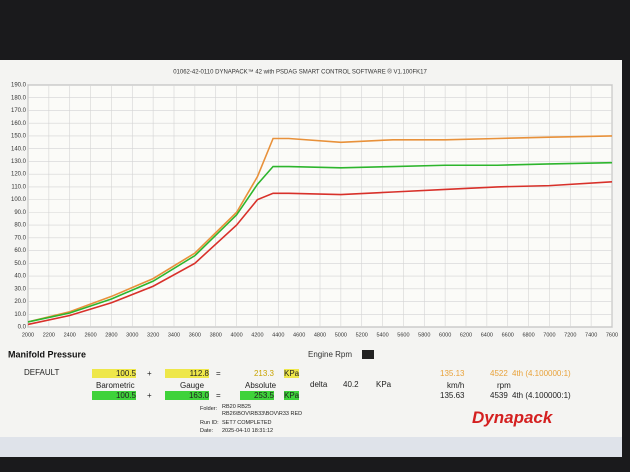  Describe the element at coordinates (20, 251) in the screenshot. I see `y-tick-label: 60.0` at that location.